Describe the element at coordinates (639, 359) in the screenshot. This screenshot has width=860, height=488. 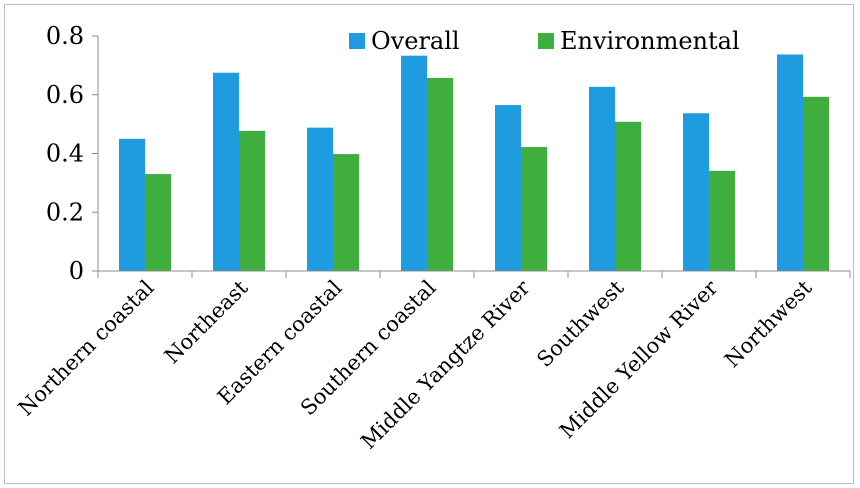
I see `x-category-label: Middle Yellow River` at that location.